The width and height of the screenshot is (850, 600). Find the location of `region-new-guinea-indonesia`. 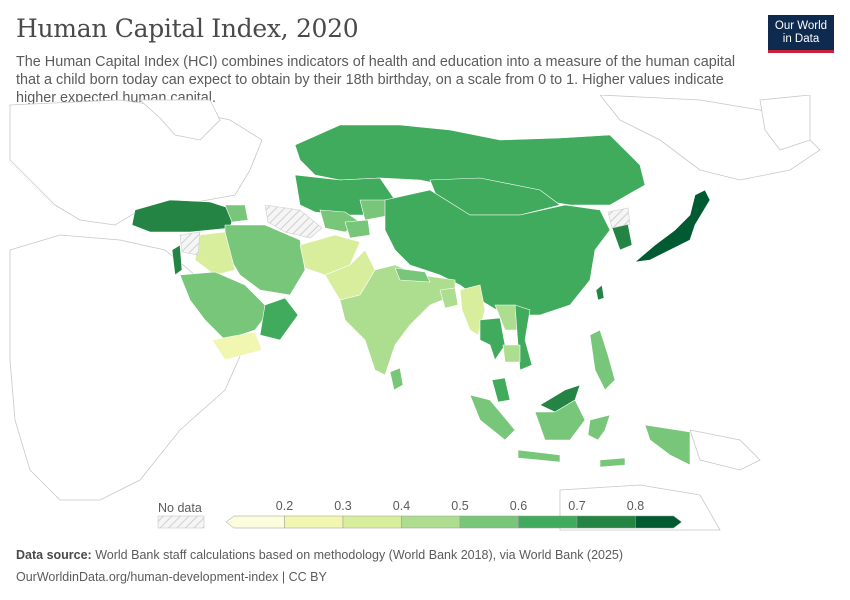

region-new-guinea-indonesia is located at coordinates (667, 445).